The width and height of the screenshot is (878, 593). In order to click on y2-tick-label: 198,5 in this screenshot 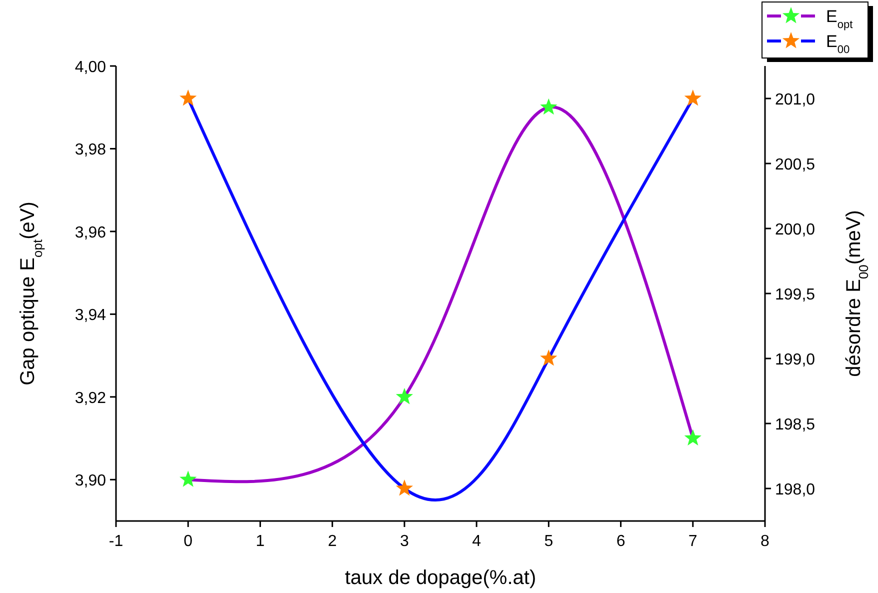, I will do `click(795, 425)`.